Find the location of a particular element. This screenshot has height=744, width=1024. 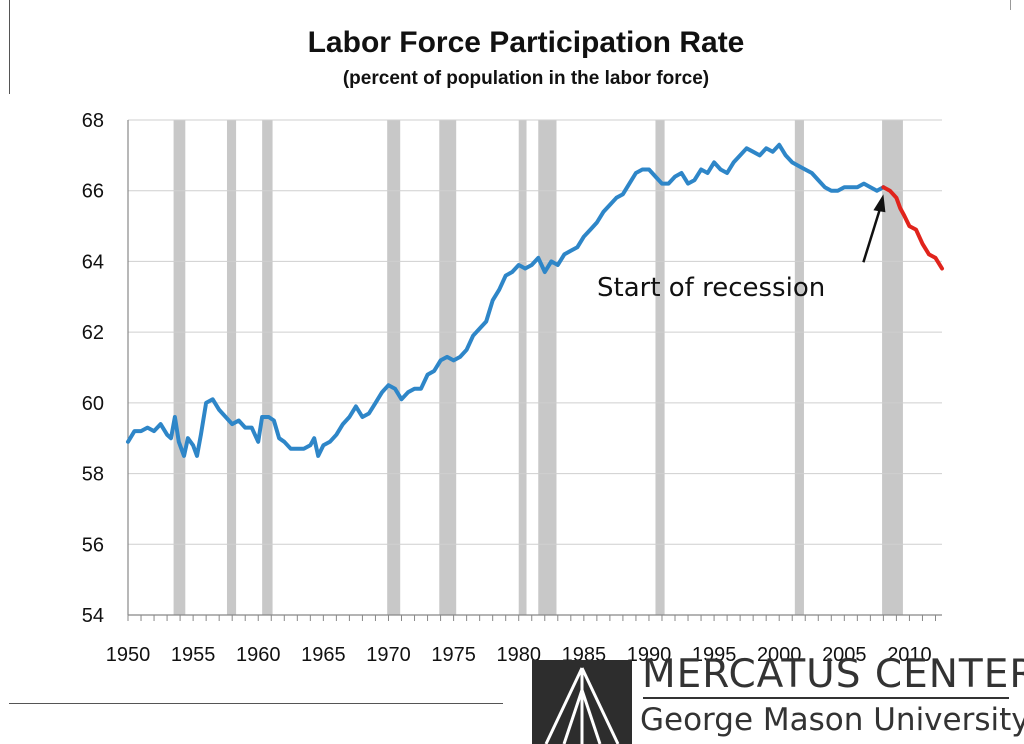

org-subtitle: George Mason University is located at coordinates (832, 720).